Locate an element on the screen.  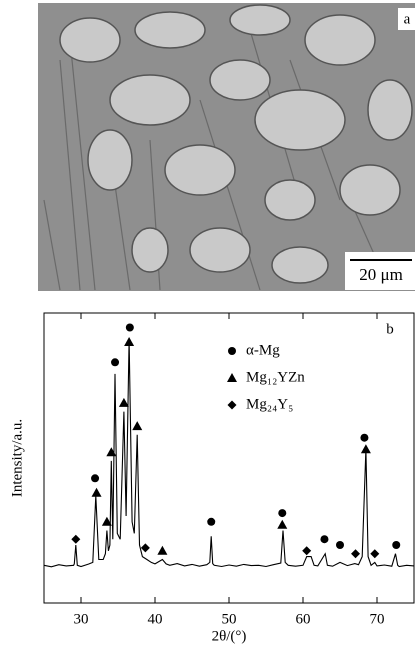
x-tick-label: 50 is located at coordinates (229, 619).